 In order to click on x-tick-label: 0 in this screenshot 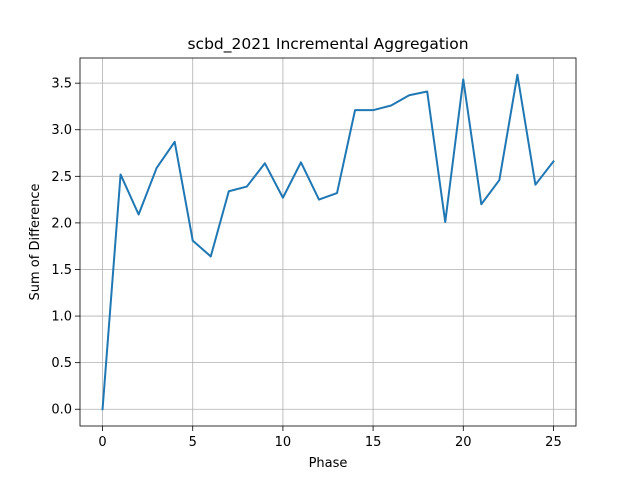, I will do `click(102, 442)`.